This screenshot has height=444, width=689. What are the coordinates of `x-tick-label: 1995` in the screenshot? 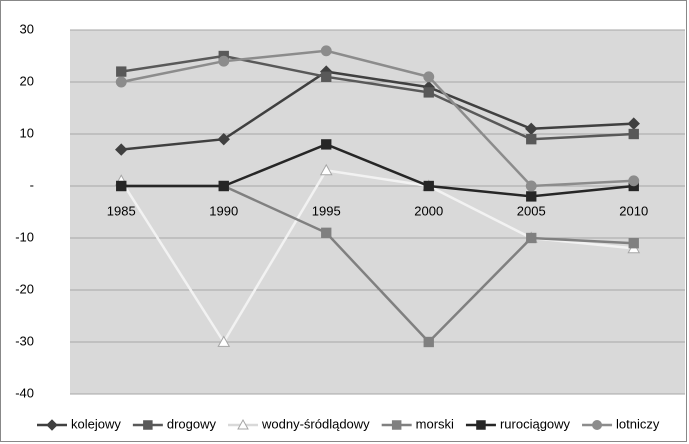 It's located at (326, 210).